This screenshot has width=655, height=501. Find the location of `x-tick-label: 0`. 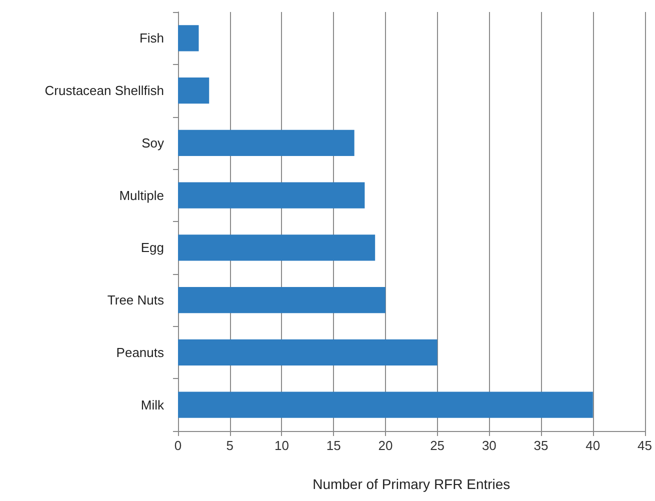

x-tick-label: 0 is located at coordinates (178, 445).